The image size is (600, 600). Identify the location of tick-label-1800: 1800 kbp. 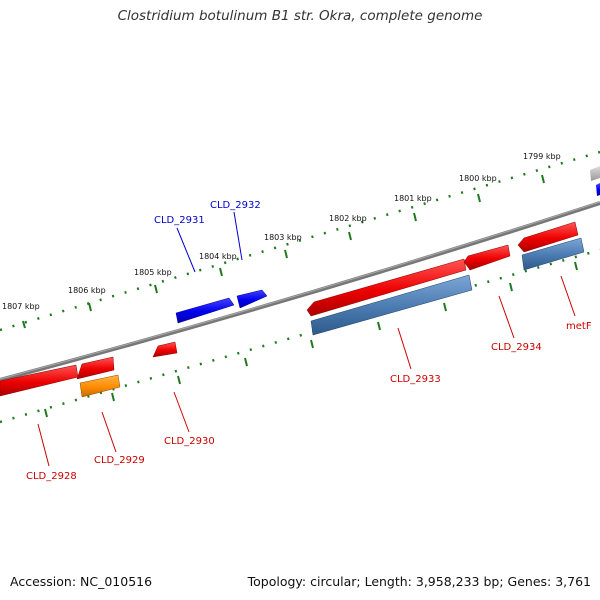
(478, 178).